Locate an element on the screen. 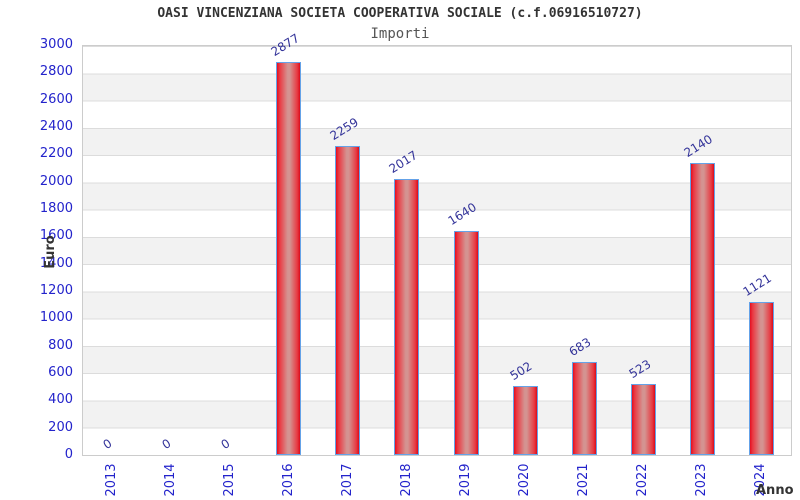 The height and width of the screenshot is (500, 800). x-tick-label: 2020 is located at coordinates (525, 480).